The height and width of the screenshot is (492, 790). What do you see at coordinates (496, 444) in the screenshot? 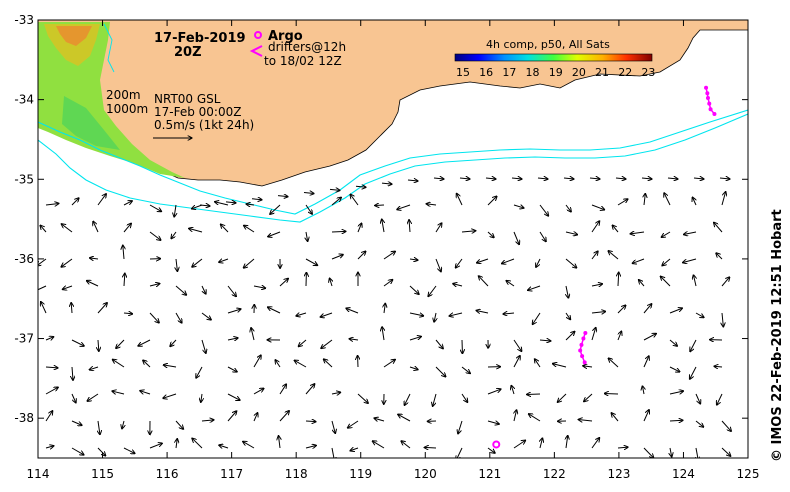
I see `argo-floats` at bounding box center [496, 444].